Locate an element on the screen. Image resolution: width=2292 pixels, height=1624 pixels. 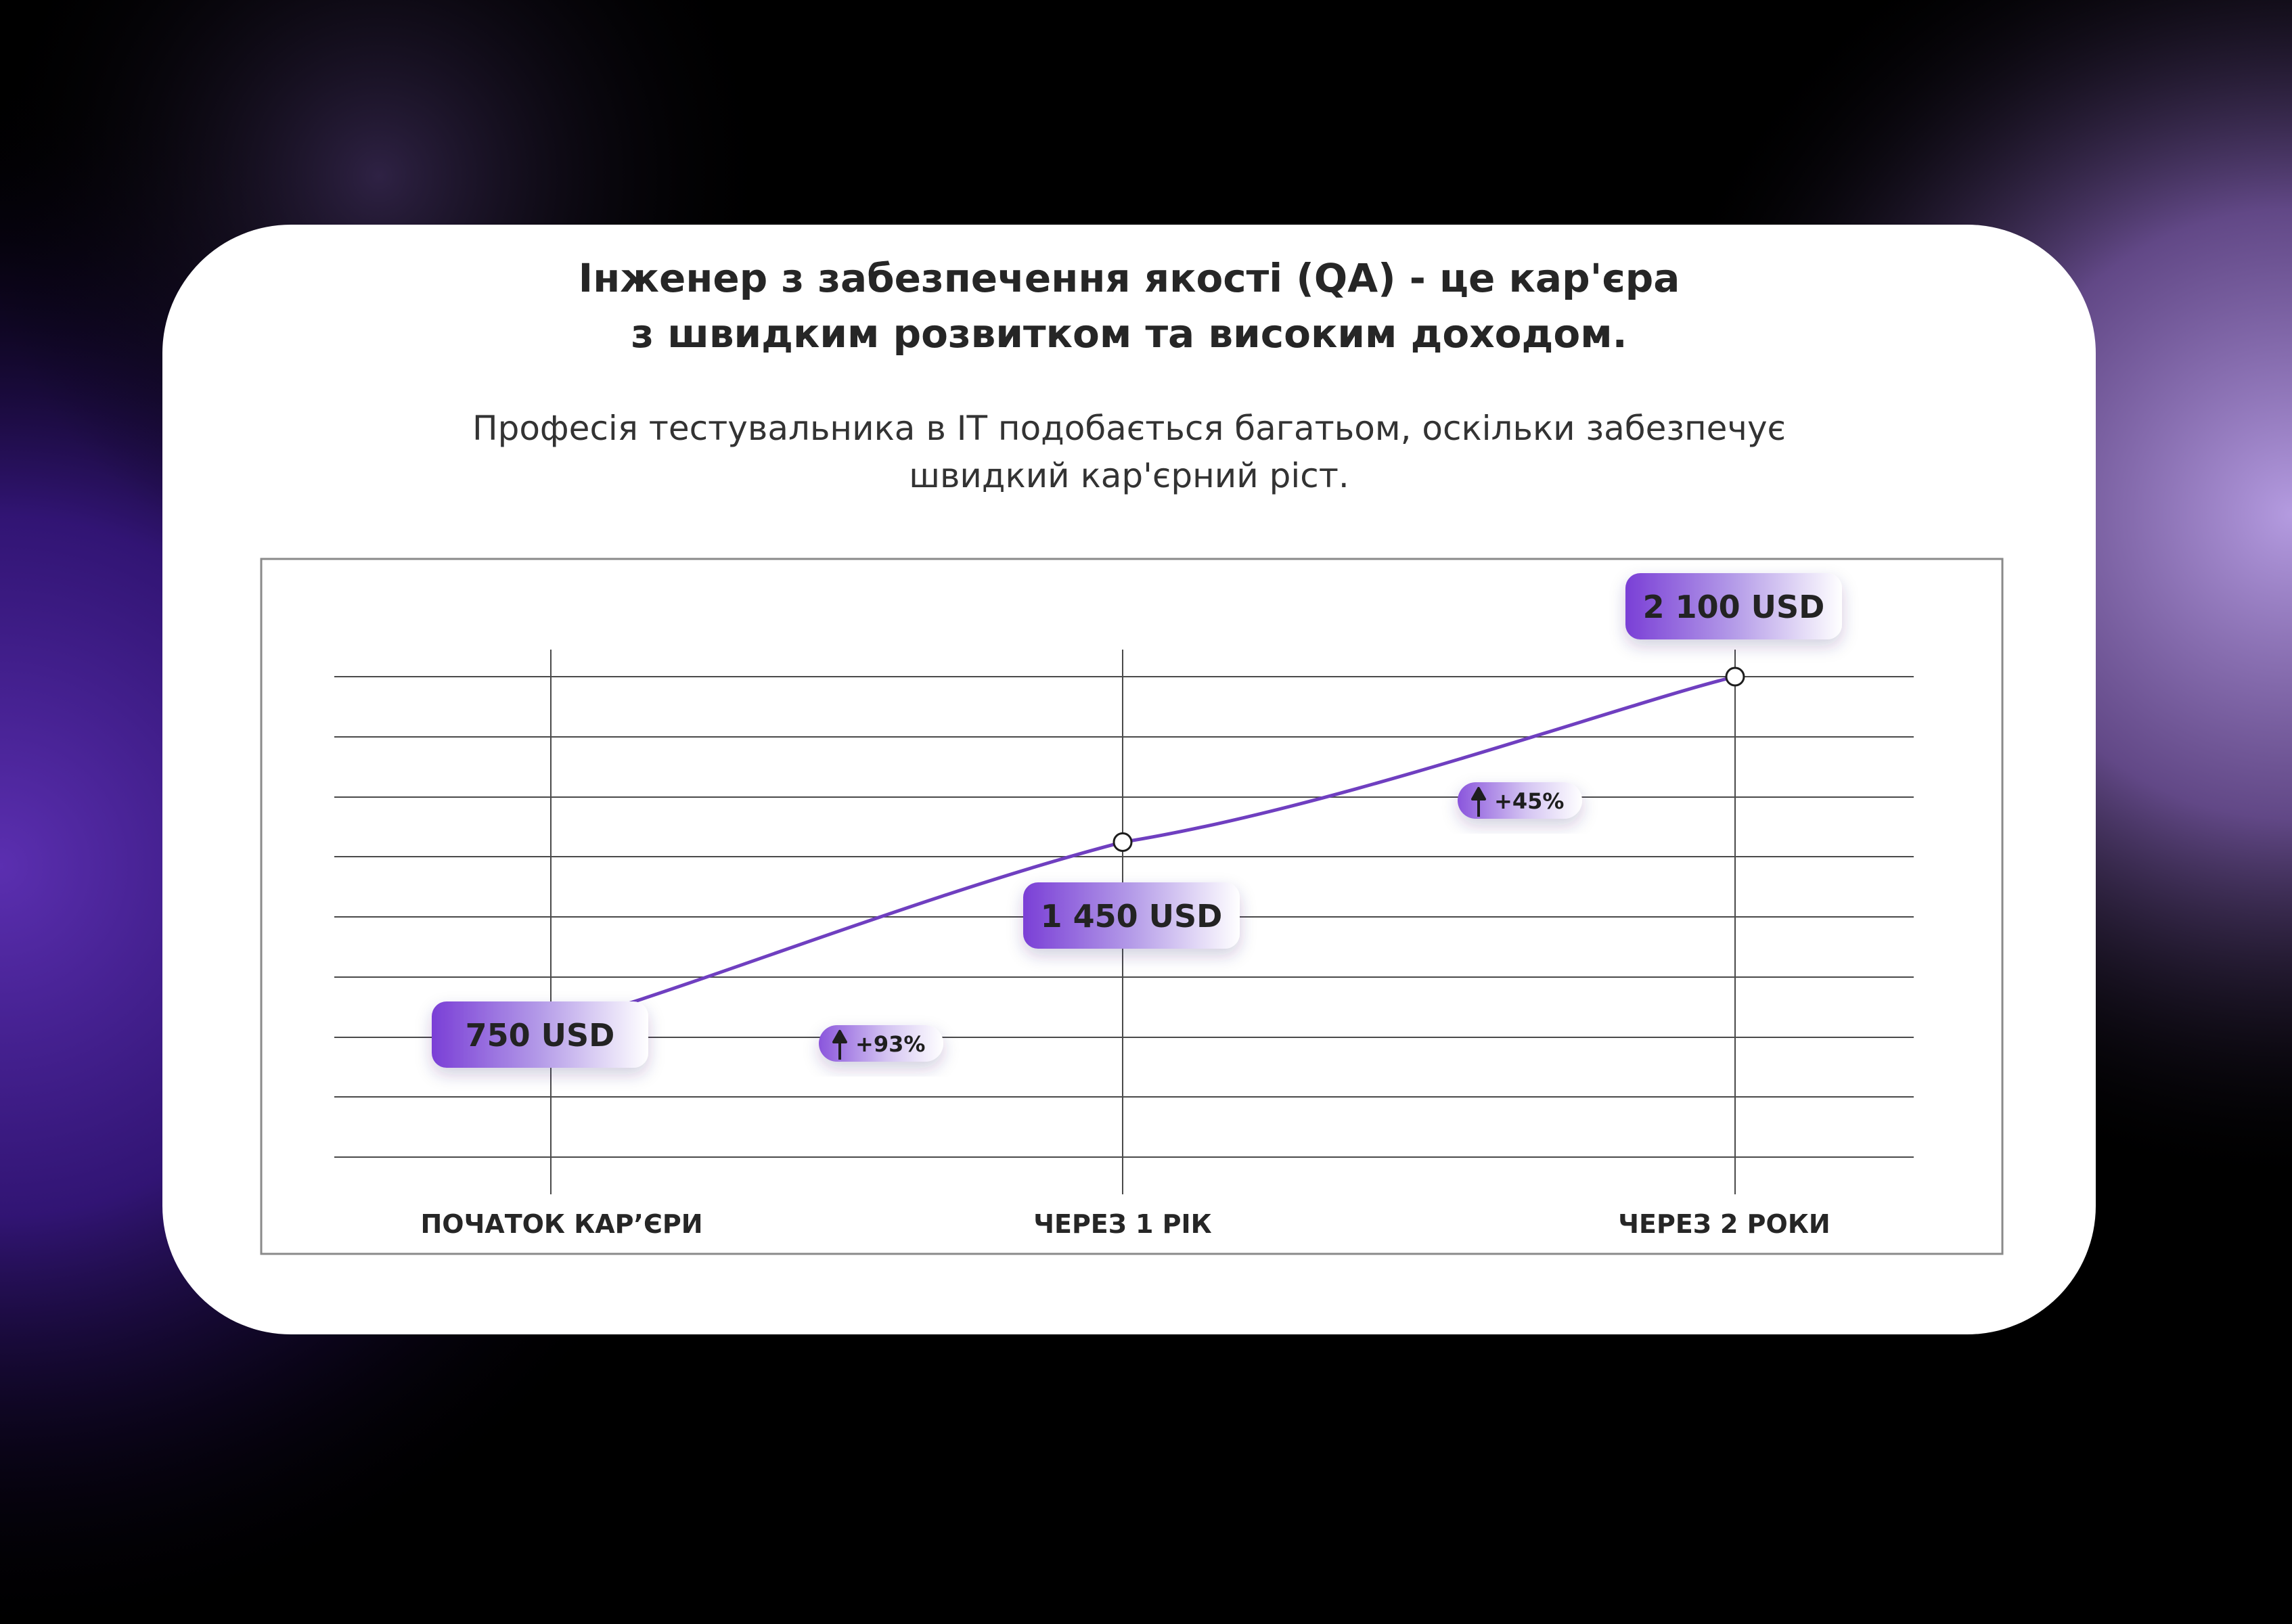
subtitle-line-2: швидкий кар'єрний ріст. is located at coordinates (1129, 475).